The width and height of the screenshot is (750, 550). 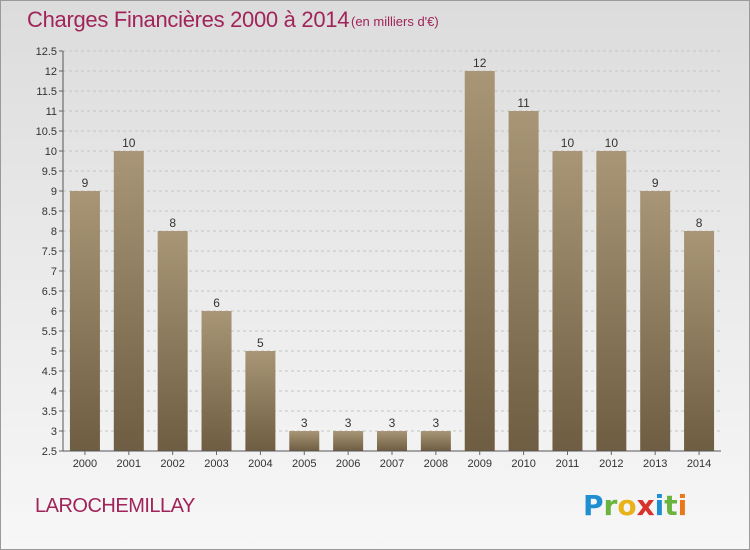 What do you see at coordinates (480, 63) in the screenshot?
I see `data-label: 12` at bounding box center [480, 63].